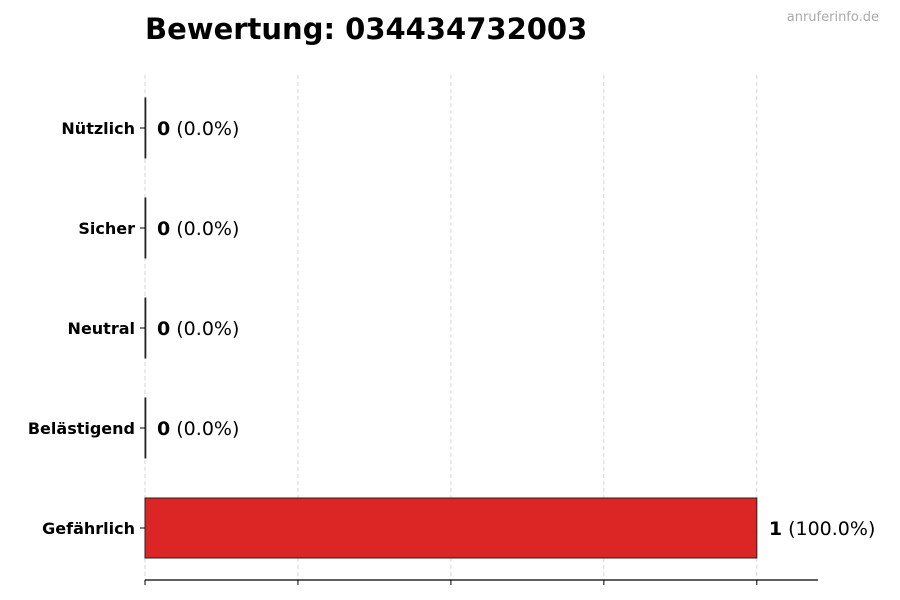 This screenshot has width=900, height=600. What do you see at coordinates (832, 17) in the screenshot?
I see `watermark: anruferinfo.de` at bounding box center [832, 17].